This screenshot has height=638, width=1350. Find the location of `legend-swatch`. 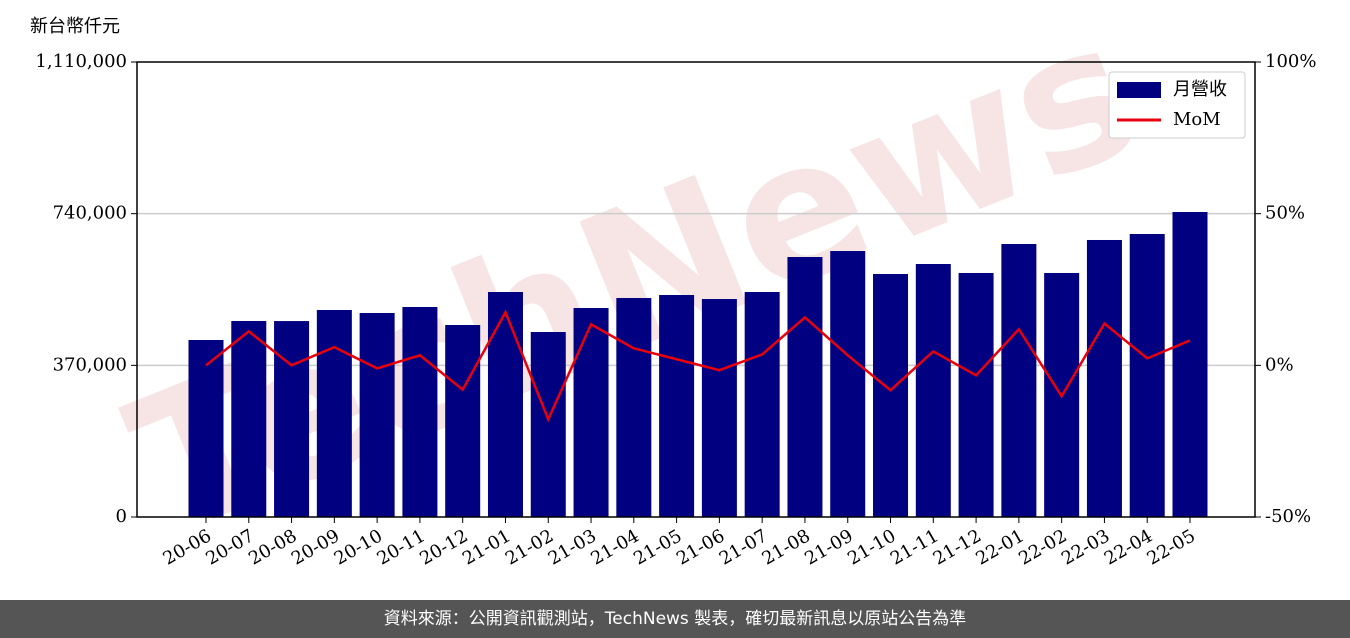

legend-swatch is located at coordinates (1139, 90).